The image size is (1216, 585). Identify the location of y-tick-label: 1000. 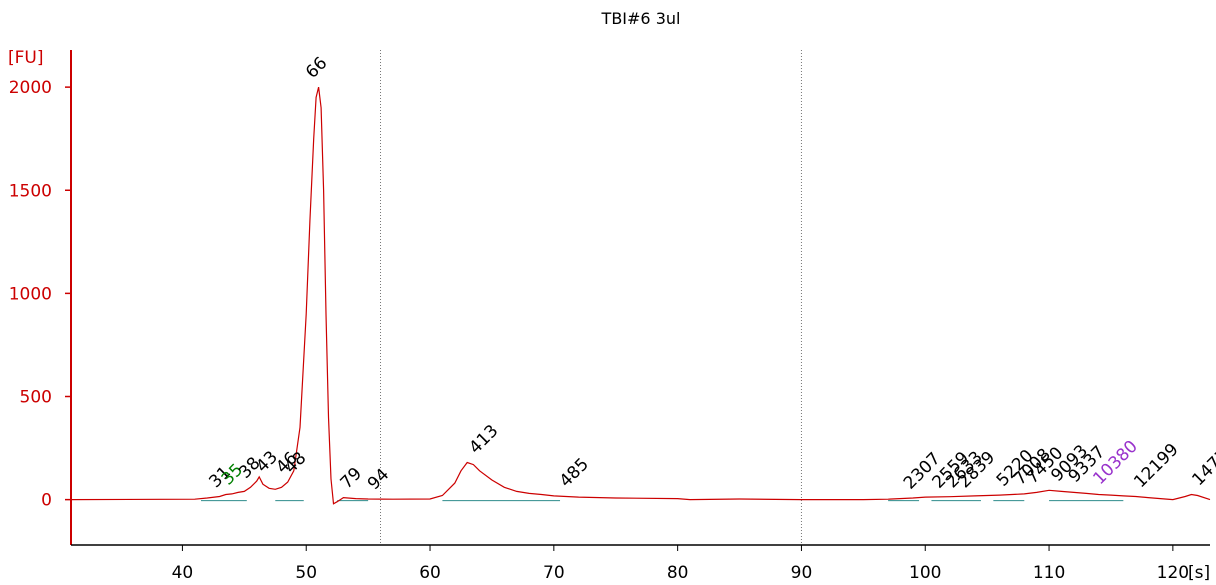
(30, 294).